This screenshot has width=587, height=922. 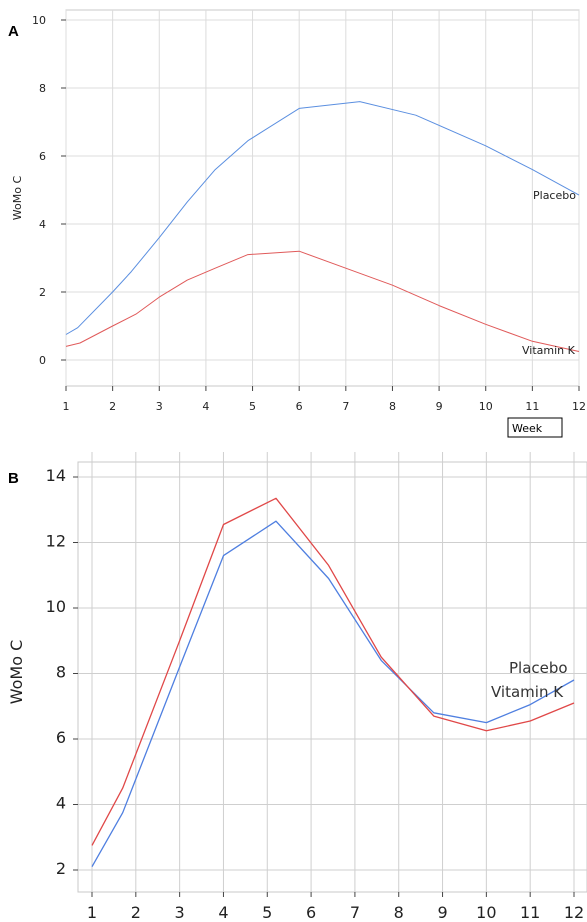 I want to click on panel-letter-a: A, so click(x=13, y=31).